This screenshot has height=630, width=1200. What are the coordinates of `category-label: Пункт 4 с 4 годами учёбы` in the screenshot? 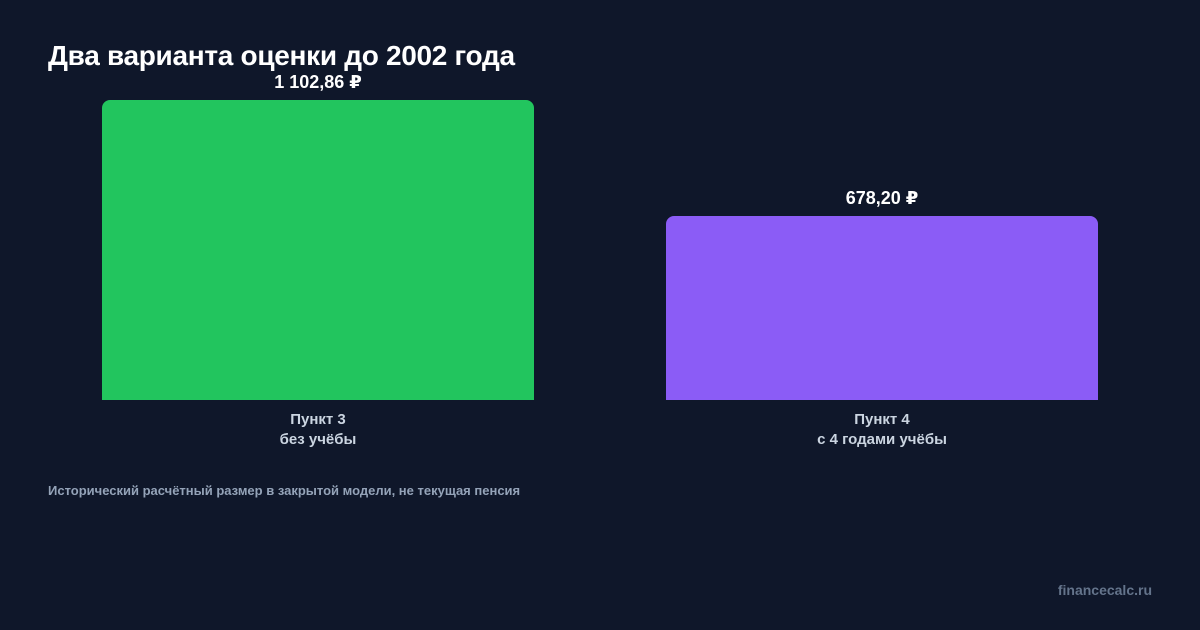 It's located at (882, 430).